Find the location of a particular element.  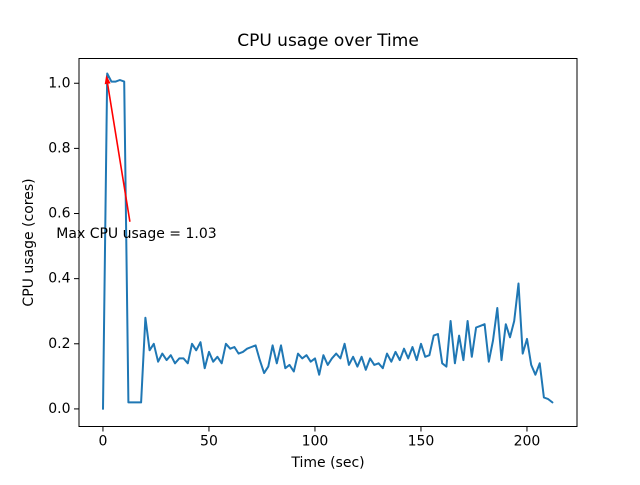

y-tick-label: 0.8 is located at coordinates (59, 148).